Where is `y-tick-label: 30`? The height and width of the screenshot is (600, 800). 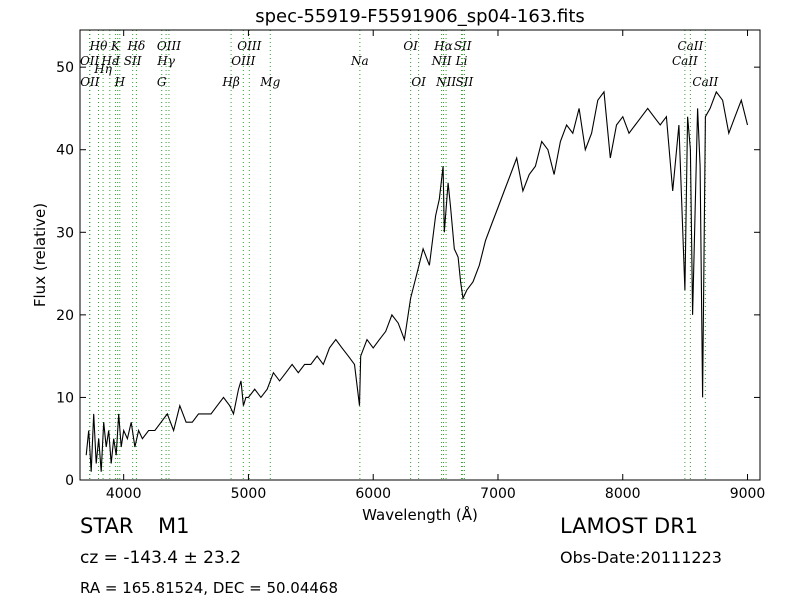 y-tick-label: 30 is located at coordinates (65, 233).